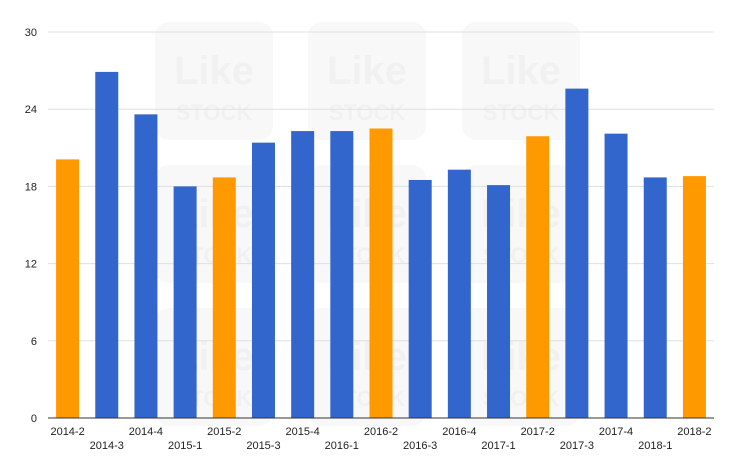 This screenshot has width=748, height=475. What do you see at coordinates (342, 446) in the screenshot?
I see `x-tick-label: 2016-1` at bounding box center [342, 446].